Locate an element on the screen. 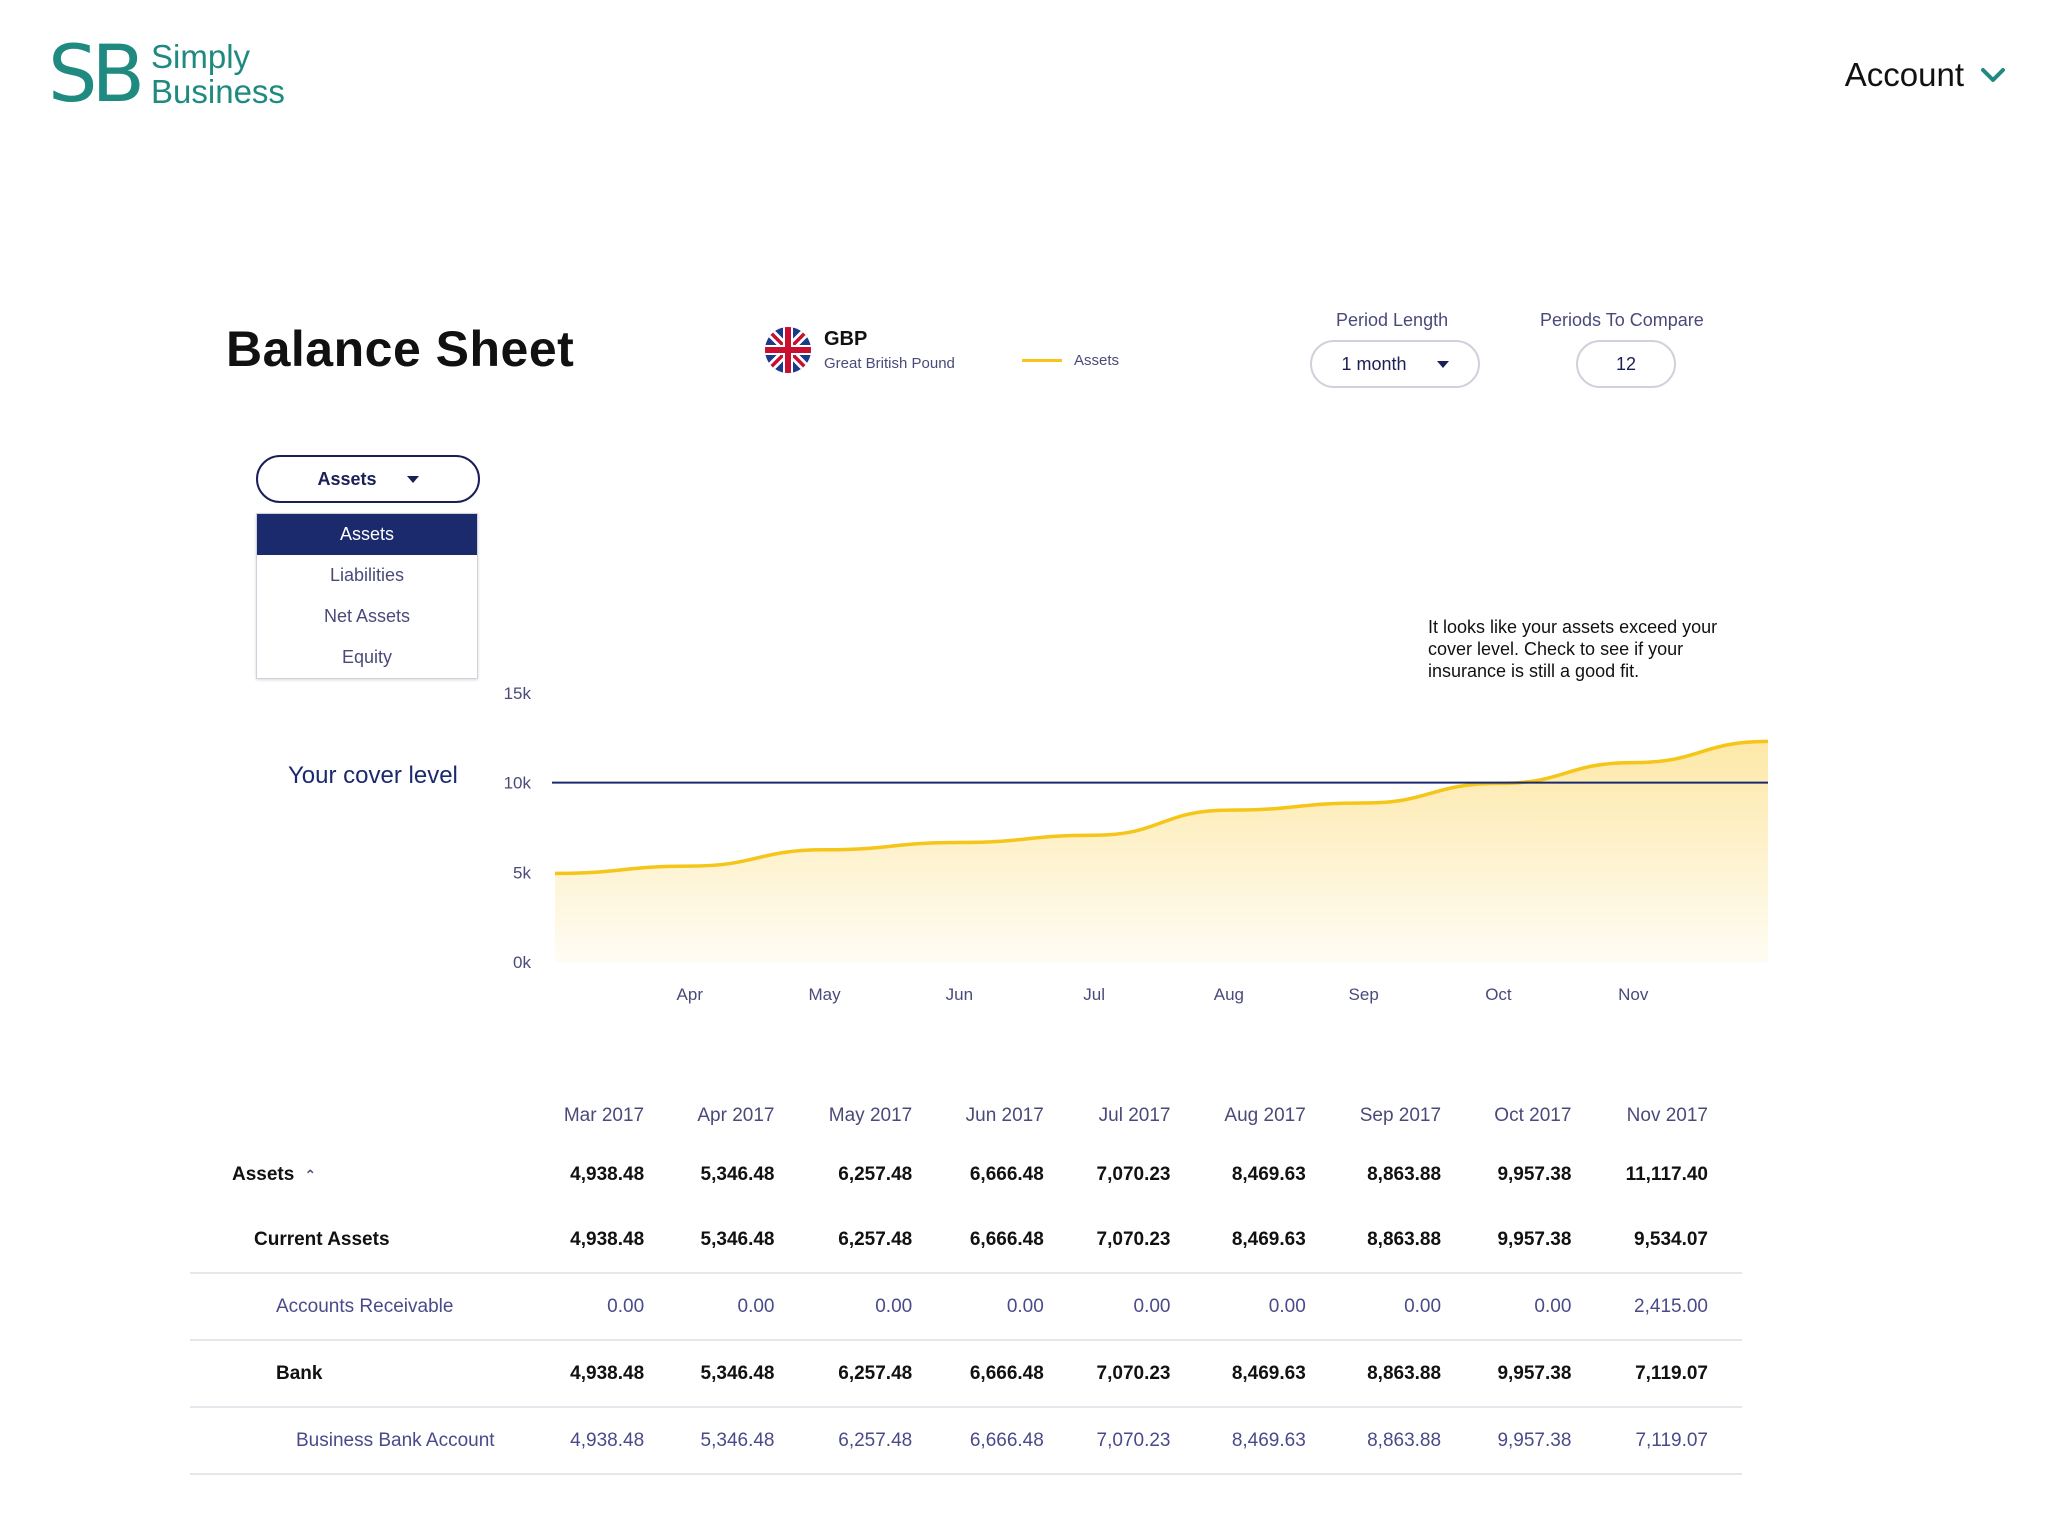 The height and width of the screenshot is (1536, 2048). row-label: Assets ⌃ is located at coordinates (367, 1174).